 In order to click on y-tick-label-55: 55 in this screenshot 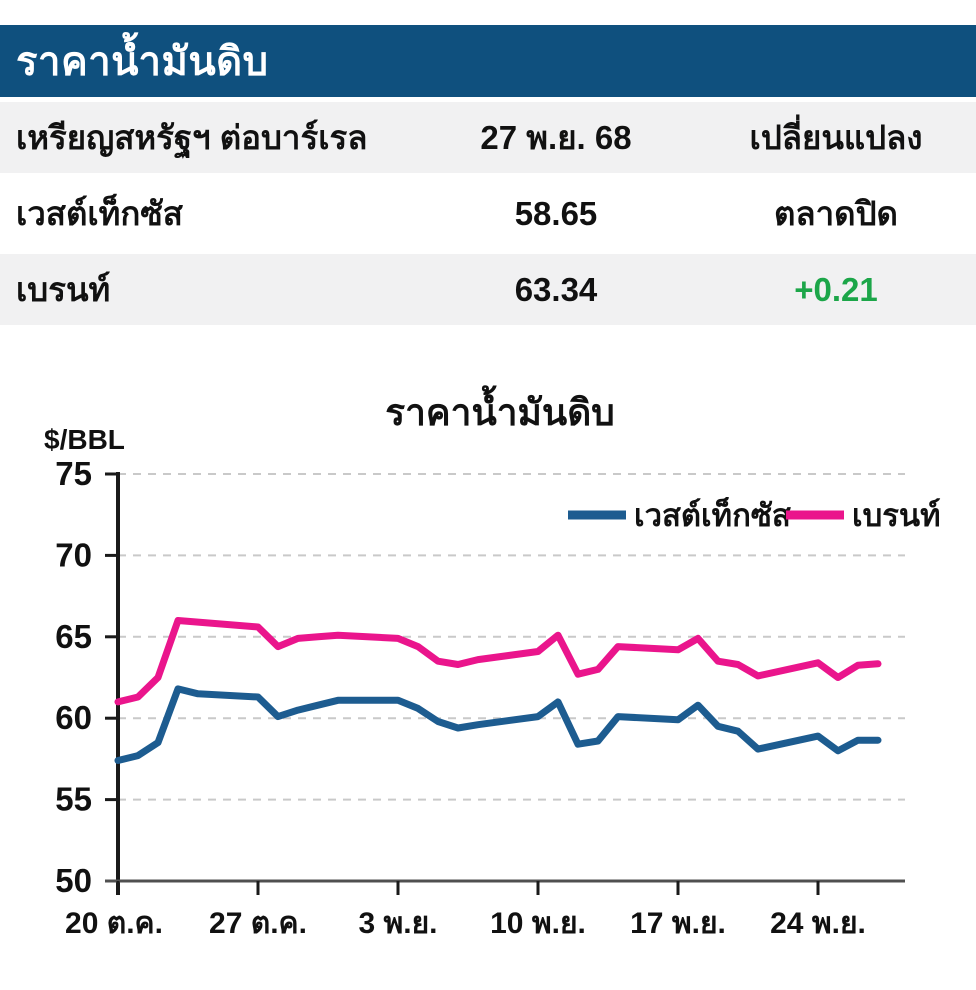, I will do `click(73, 799)`.